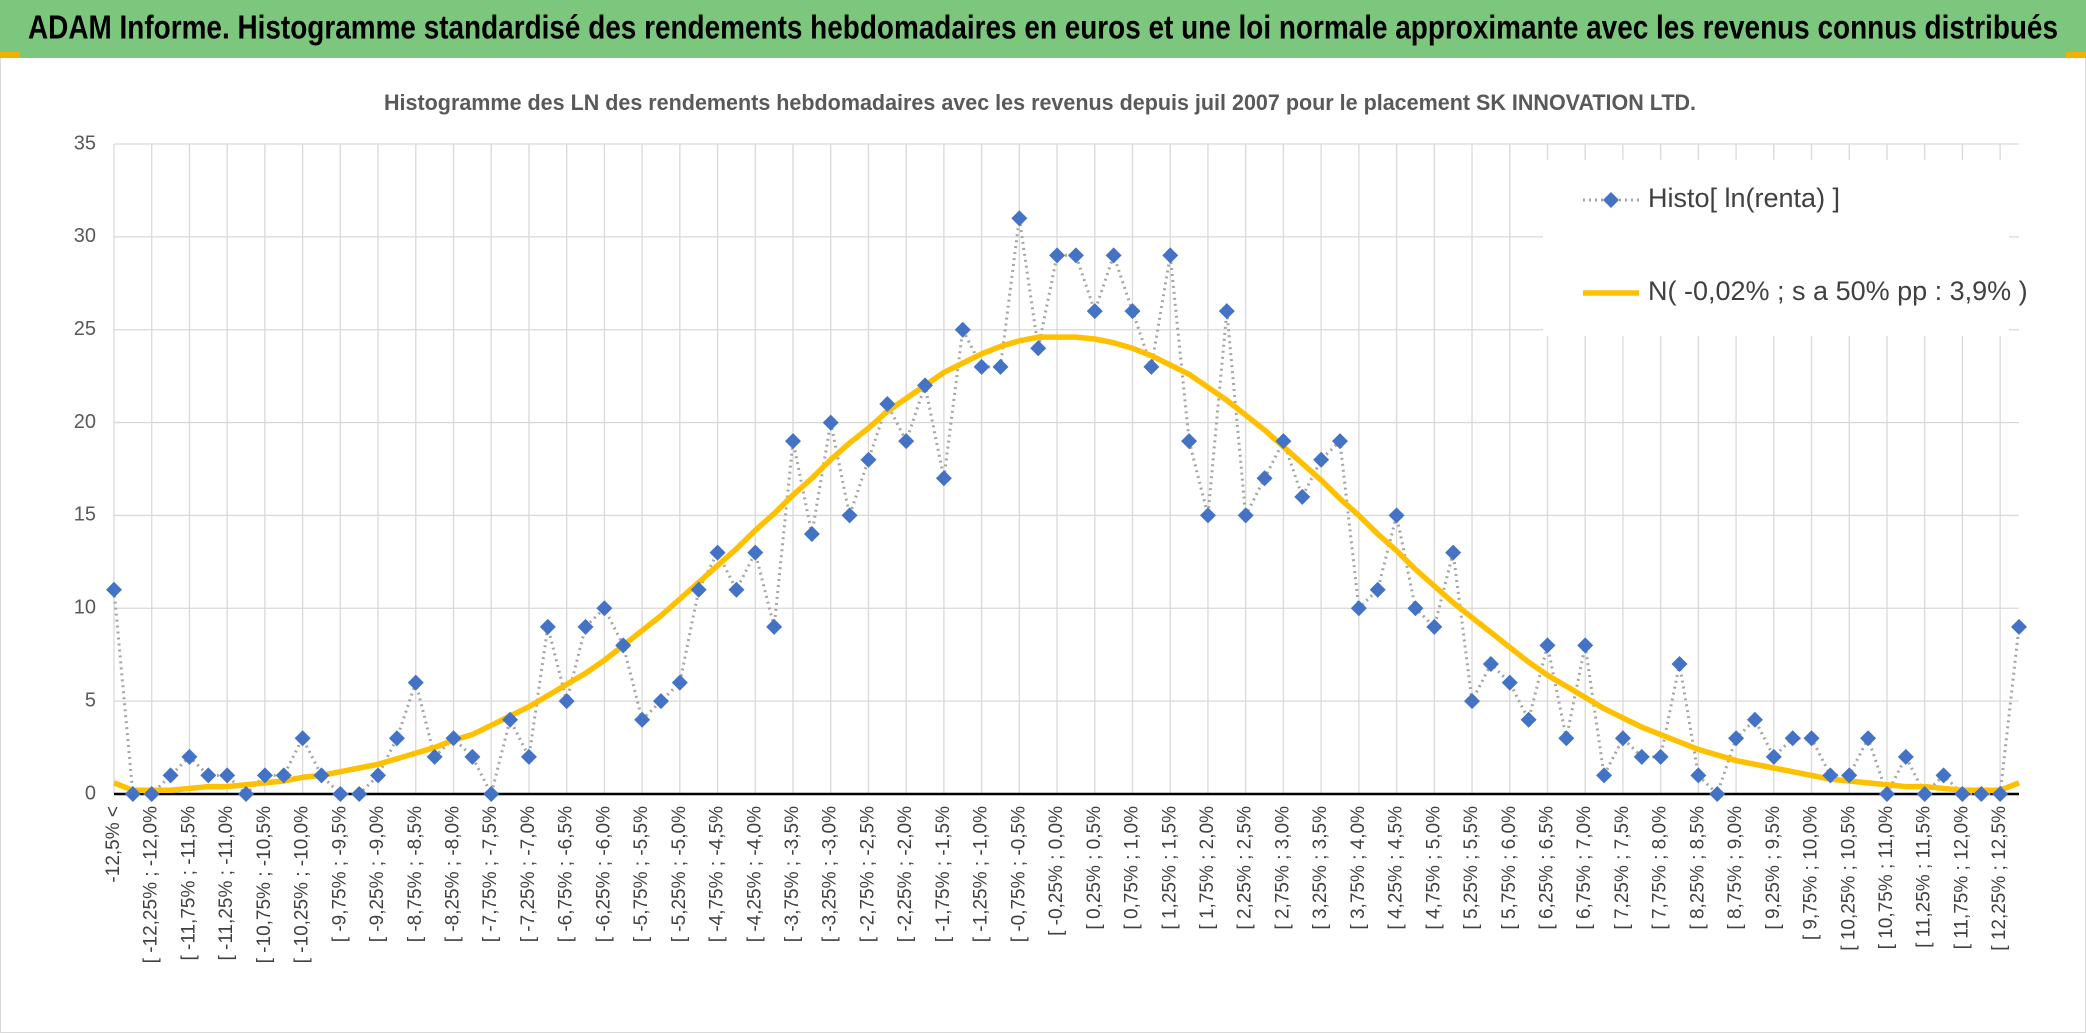 Image resolution: width=2086 pixels, height=1033 pixels. What do you see at coordinates (85, 608) in the screenshot?
I see `y-tick-label: 10` at bounding box center [85, 608].